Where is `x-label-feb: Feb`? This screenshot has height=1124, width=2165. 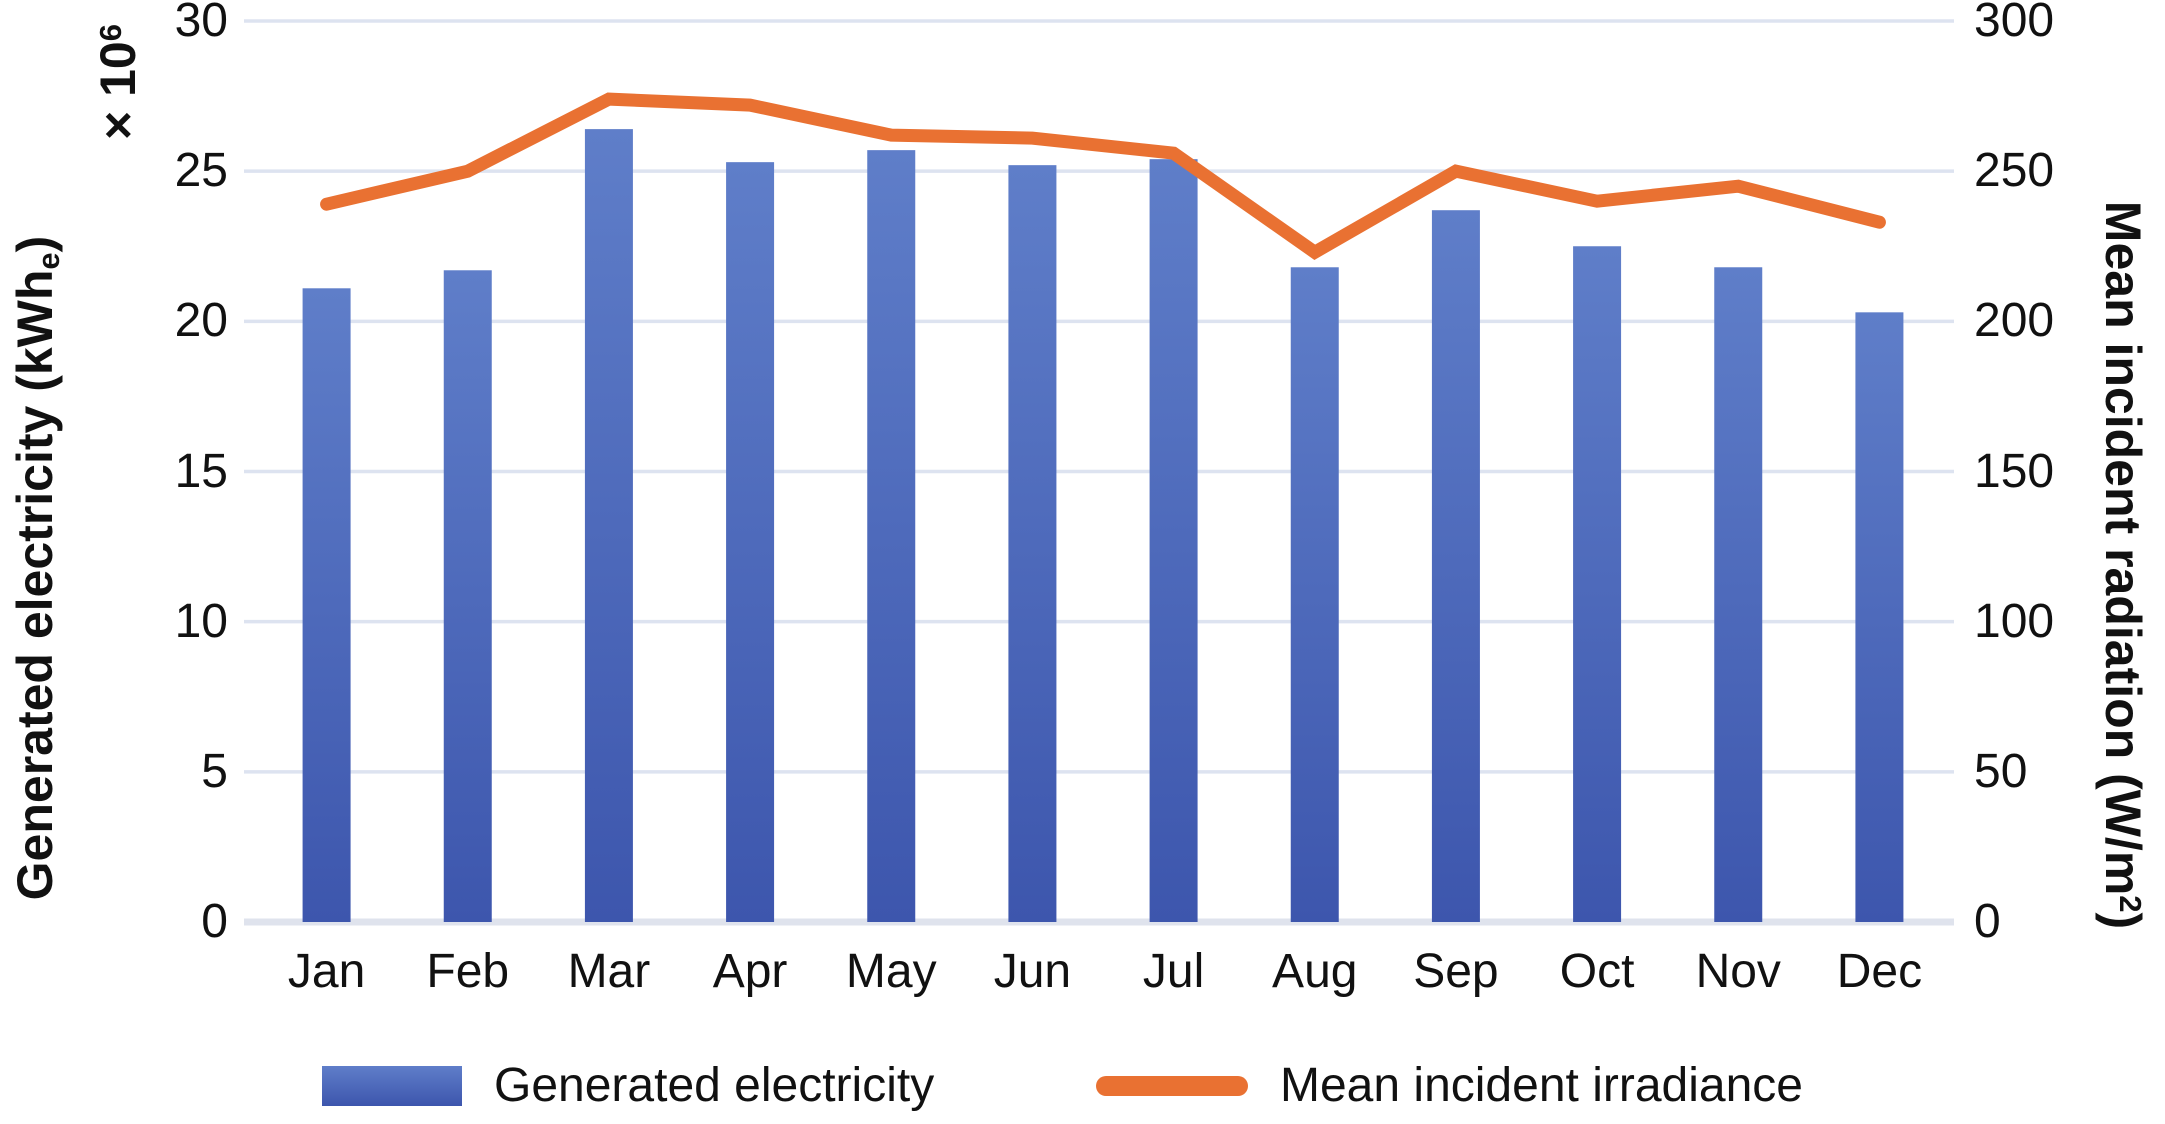
x-label-feb: Feb is located at coordinates (468, 971).